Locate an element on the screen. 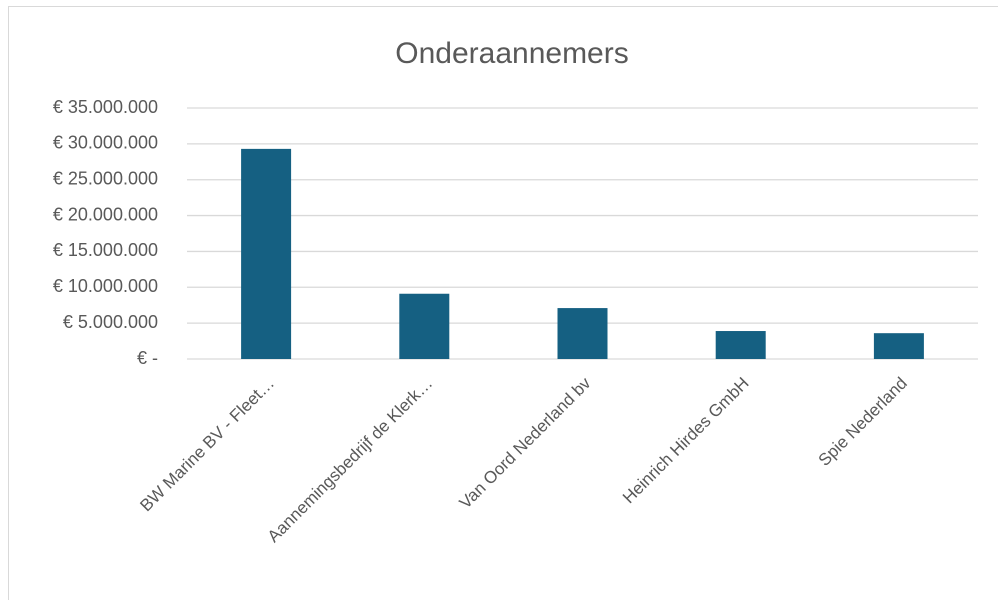  y-tick-label: € 5.000.000 is located at coordinates (110, 322).